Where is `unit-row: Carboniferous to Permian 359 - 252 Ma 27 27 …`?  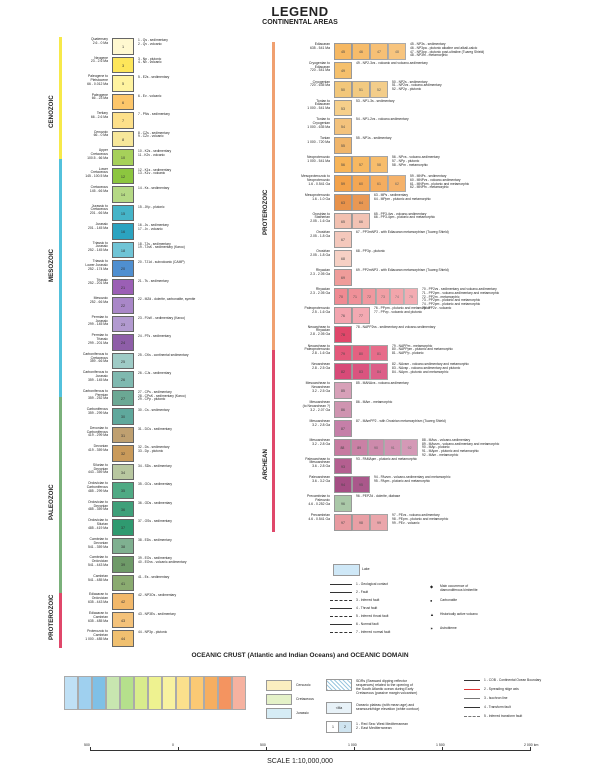 unit-row: Carboniferous to Permian 359 - 252 Ma 27 27 … is located at coordinates (164, 398).